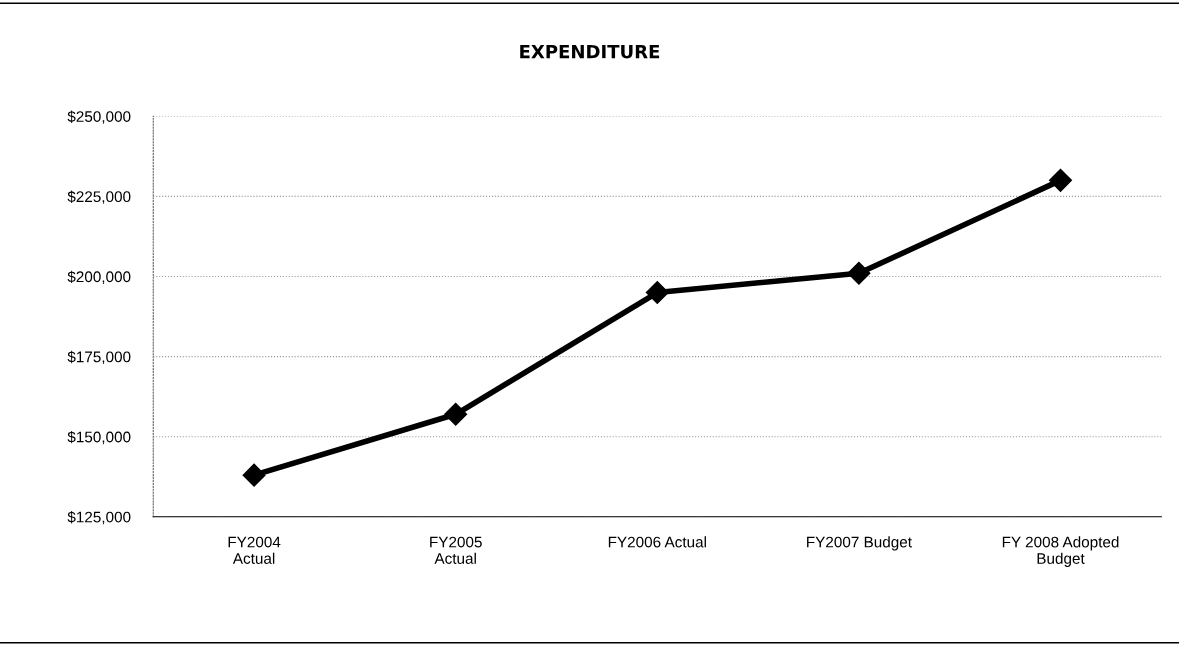 The width and height of the screenshot is (1179, 646). Describe the element at coordinates (590, 51) in the screenshot. I see `chart-title: EXPENDITURE` at that location.